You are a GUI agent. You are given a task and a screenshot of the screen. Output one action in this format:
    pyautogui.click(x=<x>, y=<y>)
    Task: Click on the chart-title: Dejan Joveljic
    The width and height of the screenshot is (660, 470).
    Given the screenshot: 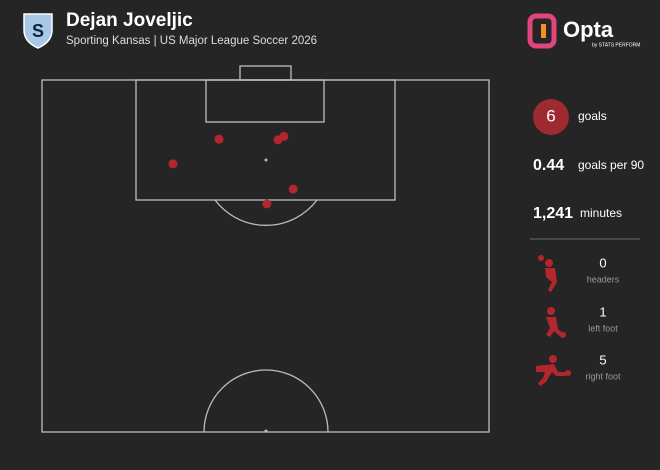 What is the action you would take?
    pyautogui.click(x=129, y=20)
    